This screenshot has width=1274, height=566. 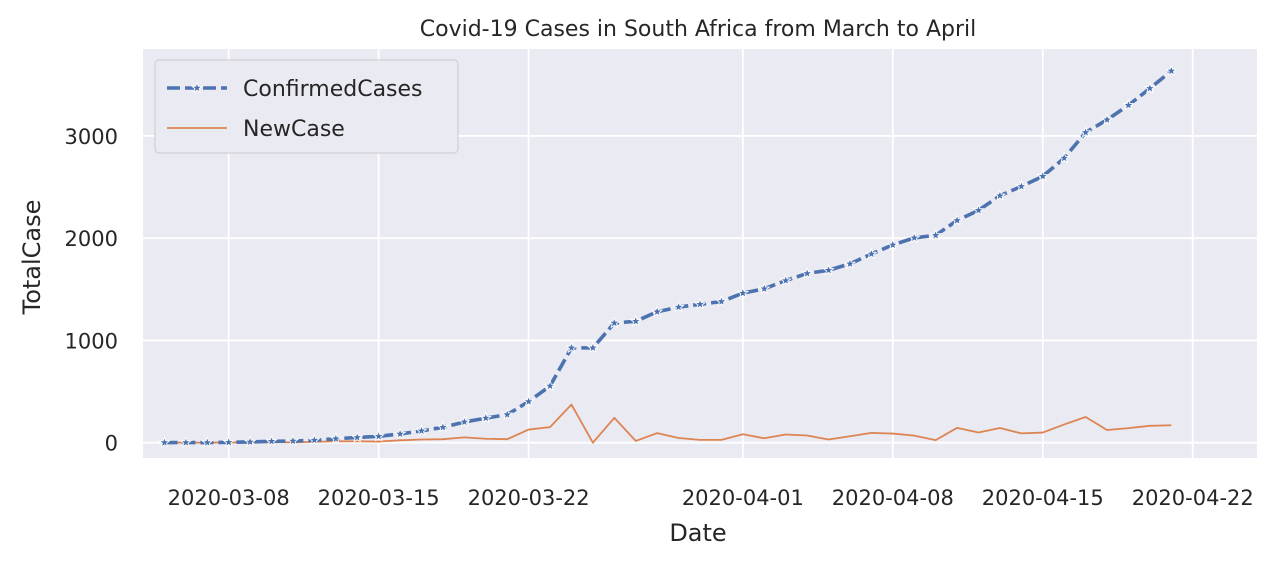 What do you see at coordinates (1193, 498) in the screenshot?
I see `x-tick-label: 2020-04-22` at bounding box center [1193, 498].